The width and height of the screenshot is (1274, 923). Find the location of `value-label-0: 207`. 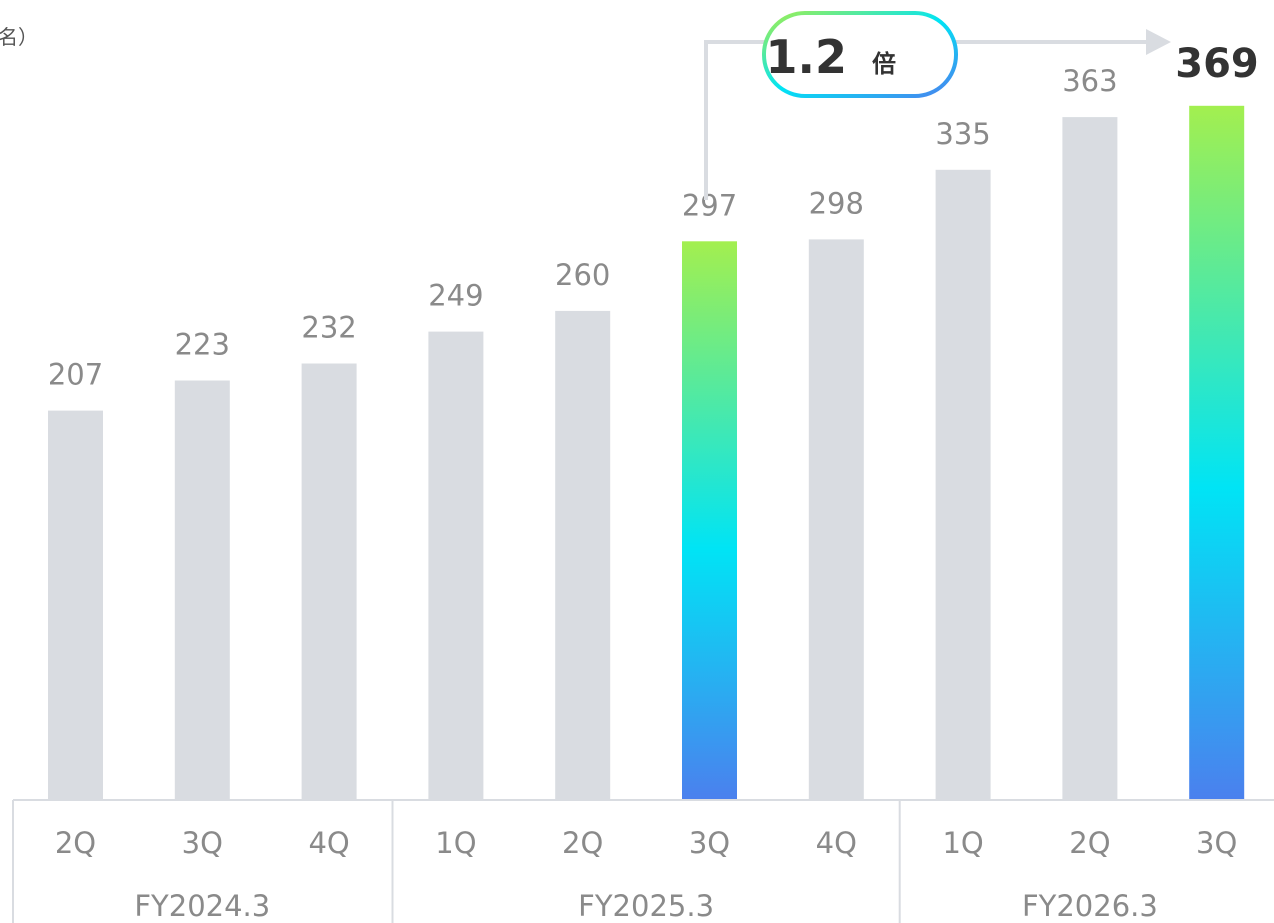

value-label-0: 207 is located at coordinates (75, 375).